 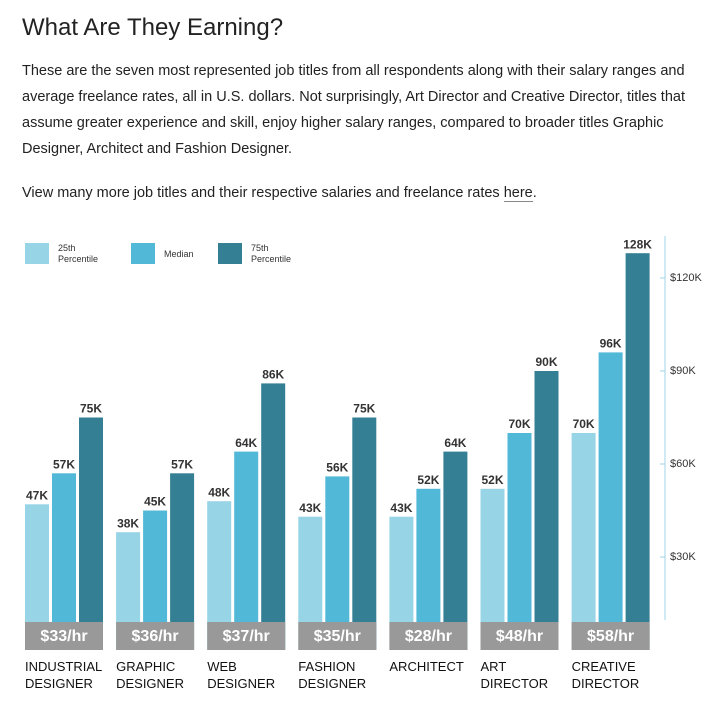 What do you see at coordinates (78, 253) in the screenshot?
I see `legend-label: 25th Percentile` at bounding box center [78, 253].